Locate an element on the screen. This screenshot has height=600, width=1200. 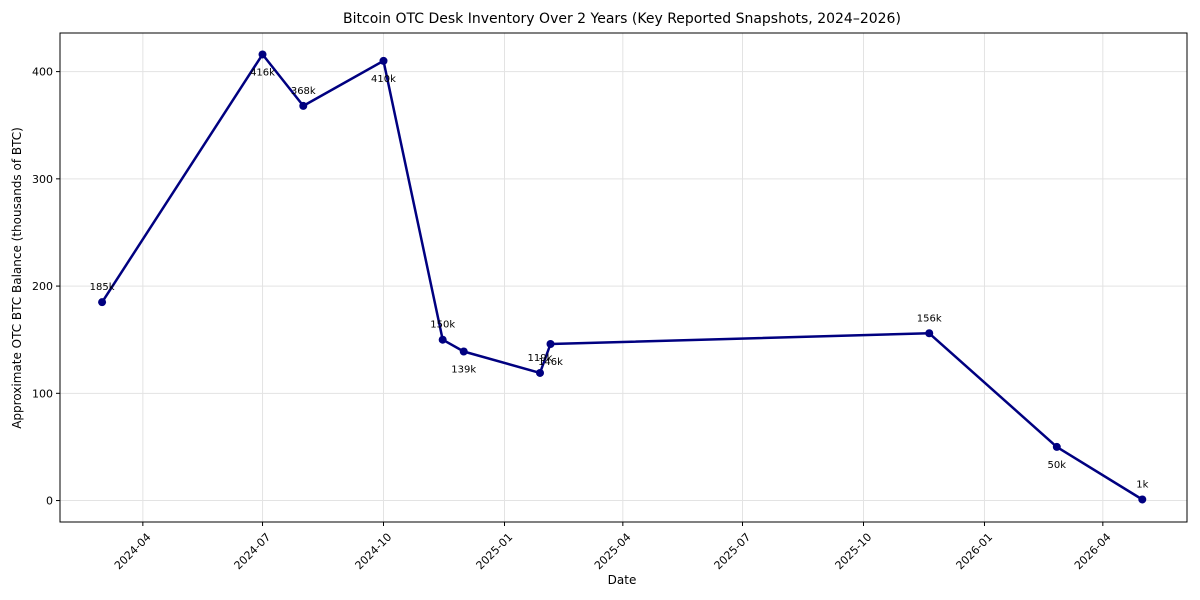
x-tick-label: 2026-01 is located at coordinates (975, 552).